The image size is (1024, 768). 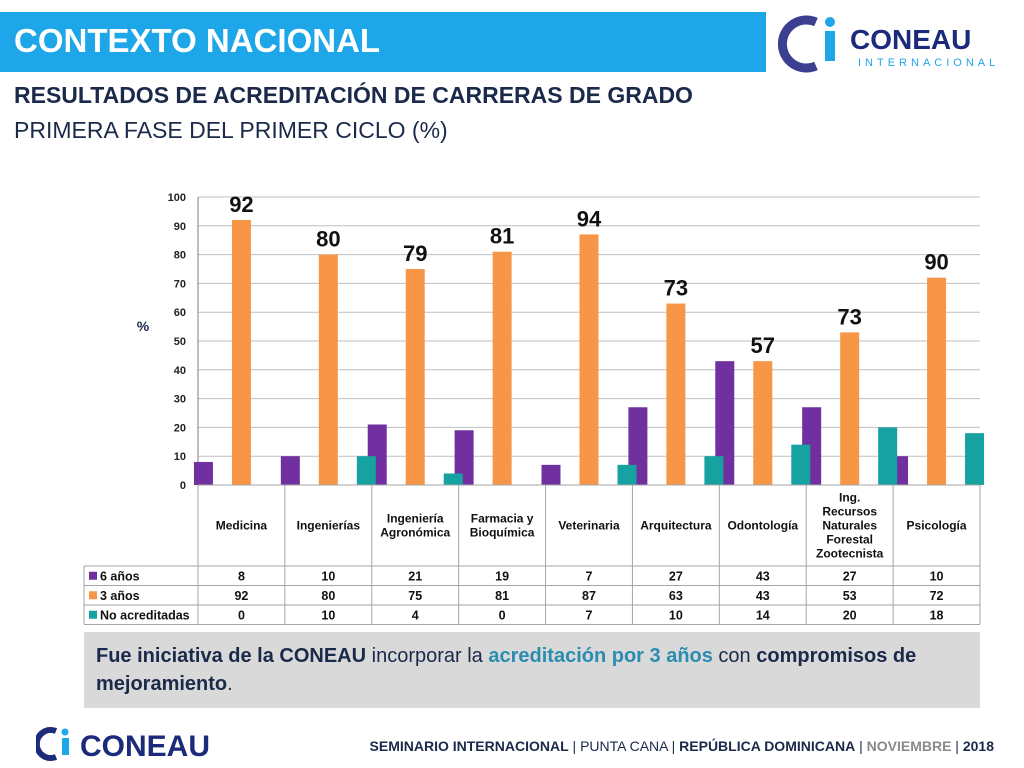 I want to click on coneau-logo-top: CONEAU INTERNACIONAL, so click(x=888, y=44).